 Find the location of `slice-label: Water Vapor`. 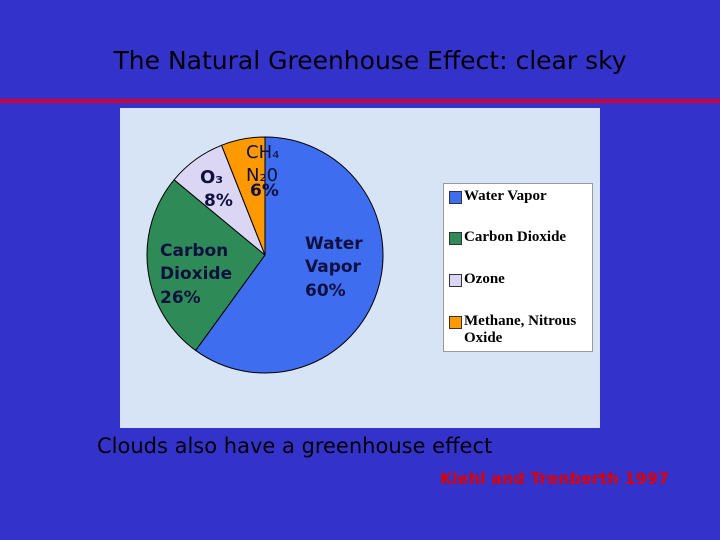

slice-label: Water Vapor is located at coordinates (334, 255).